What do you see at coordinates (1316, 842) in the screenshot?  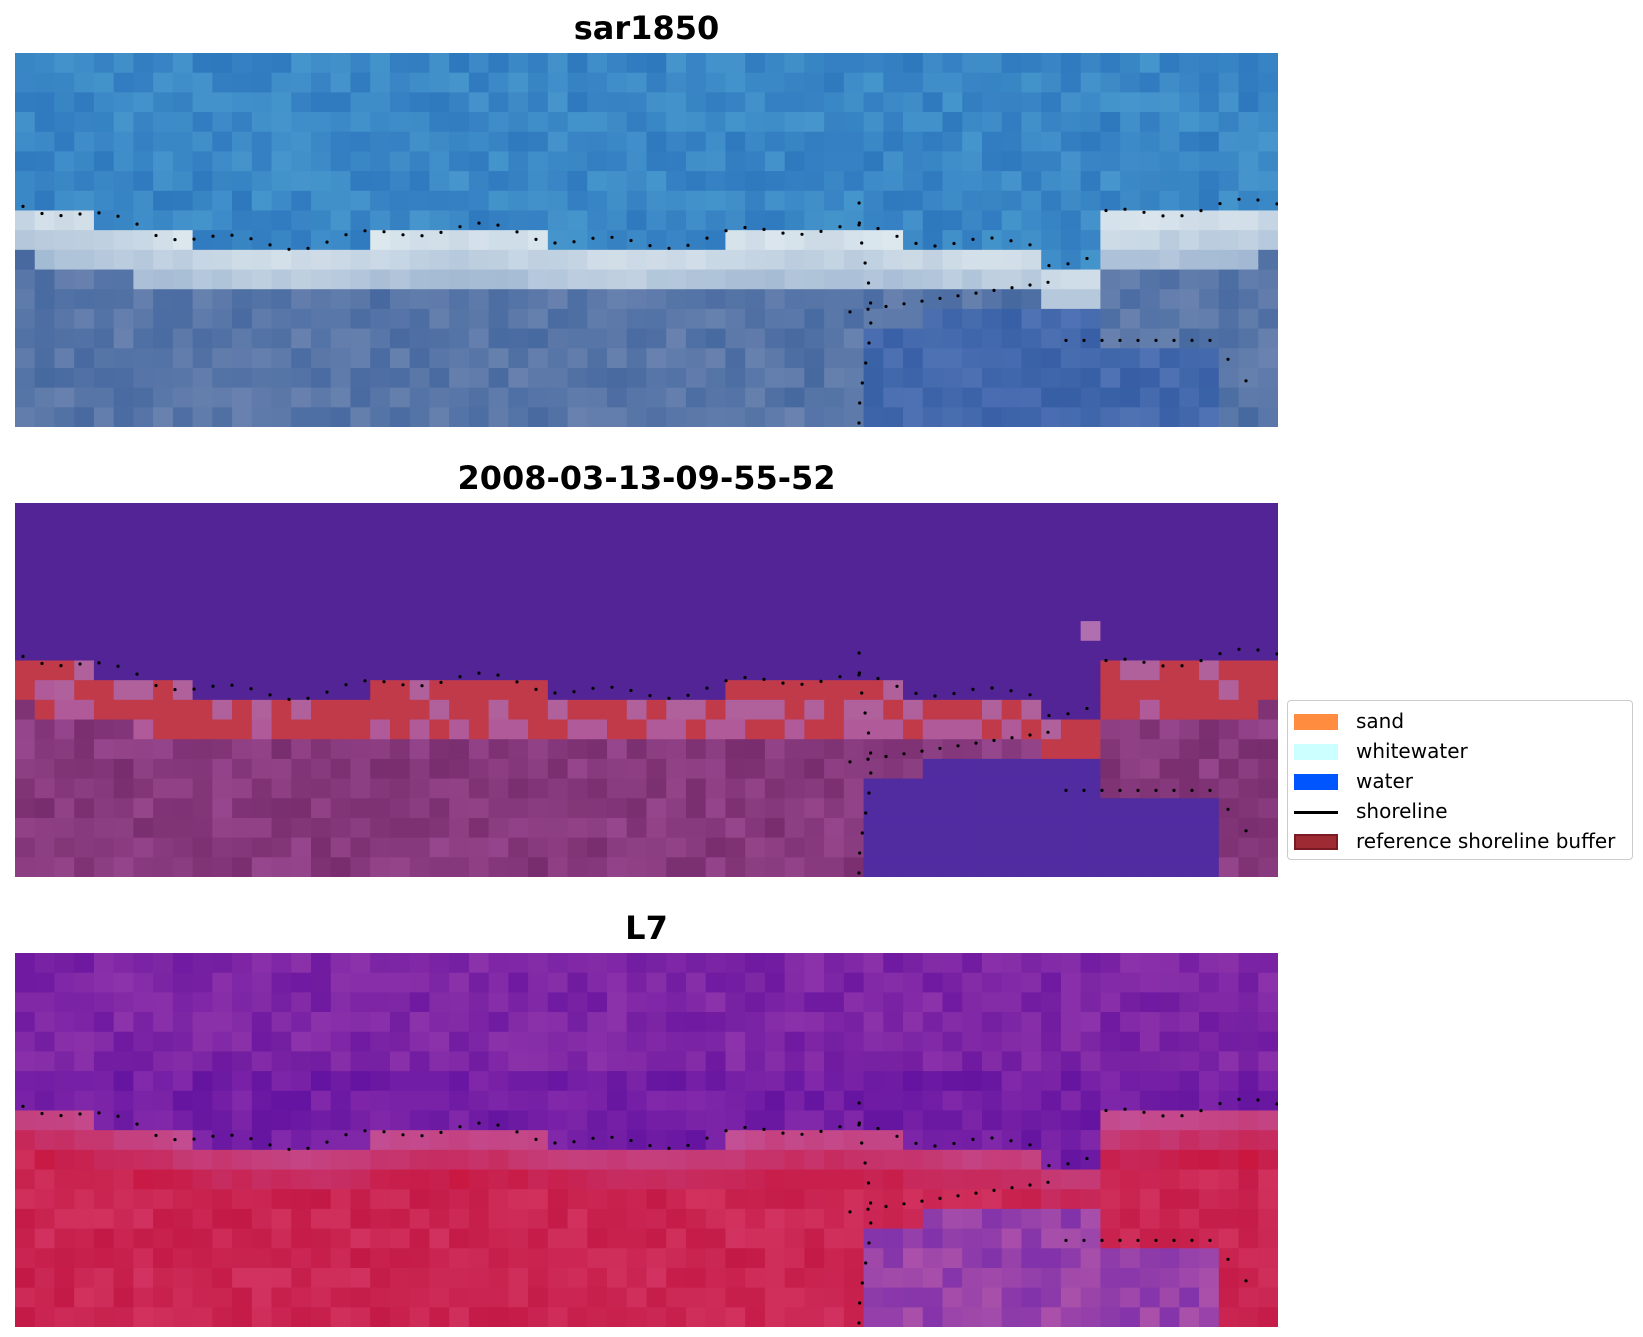 I see `legend-patch-reference-buffer` at bounding box center [1316, 842].